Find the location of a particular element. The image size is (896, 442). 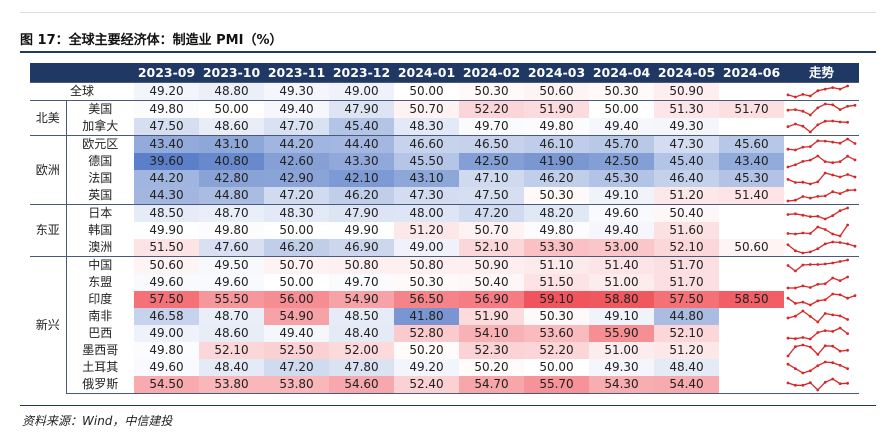

pmi-value-cell: 51.70 is located at coordinates (751, 109).